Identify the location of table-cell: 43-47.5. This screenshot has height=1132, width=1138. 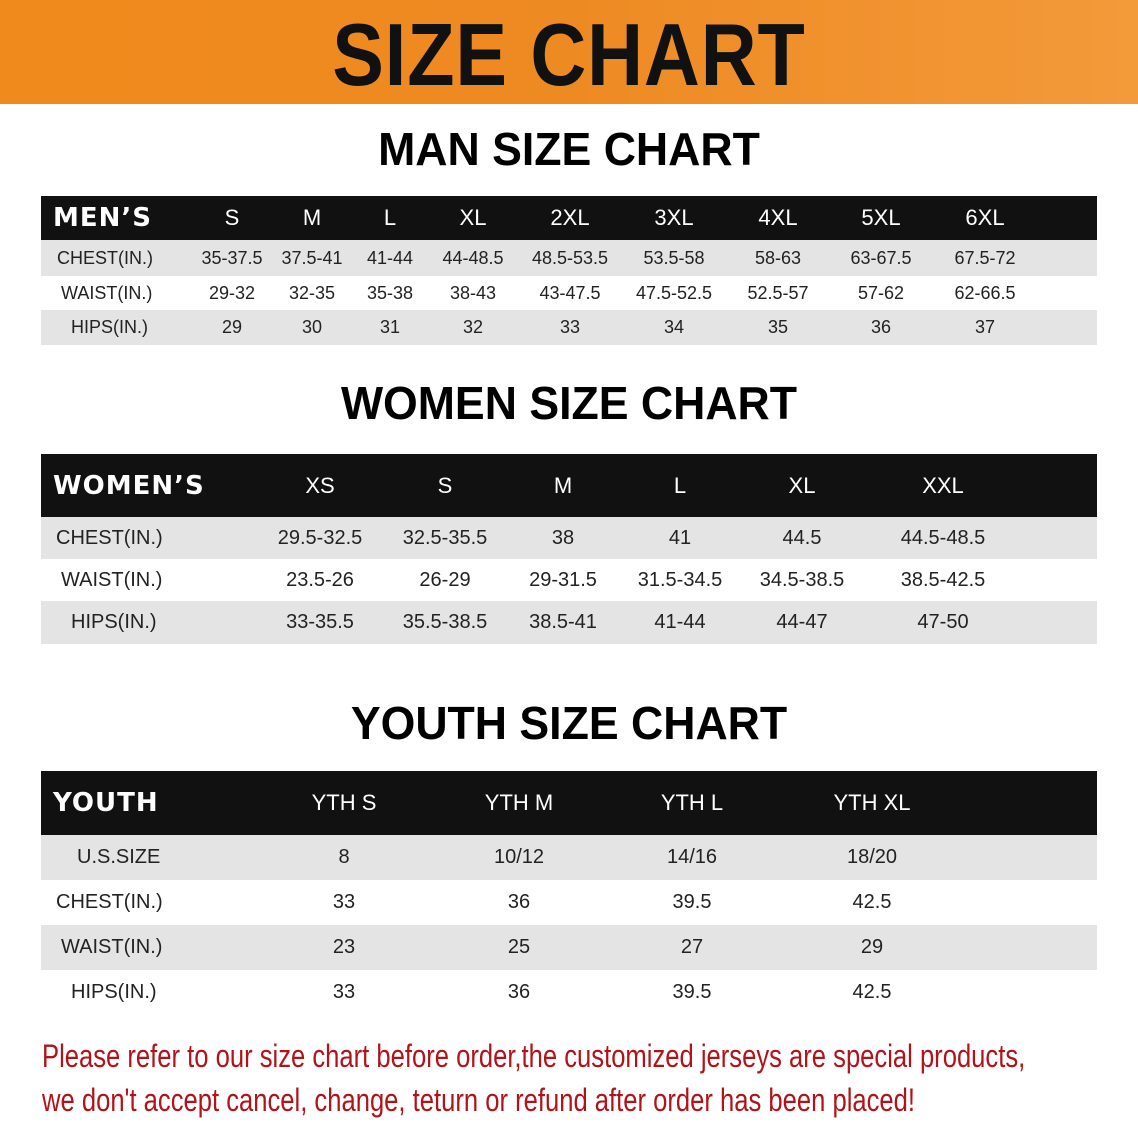
(570, 292).